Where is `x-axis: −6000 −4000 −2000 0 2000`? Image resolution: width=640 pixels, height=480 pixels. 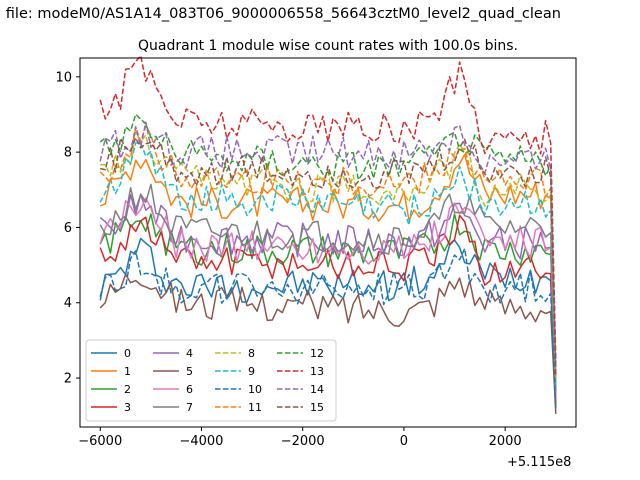
x-axis: −6000 −4000 −2000 0 2000 is located at coordinates (300, 438).